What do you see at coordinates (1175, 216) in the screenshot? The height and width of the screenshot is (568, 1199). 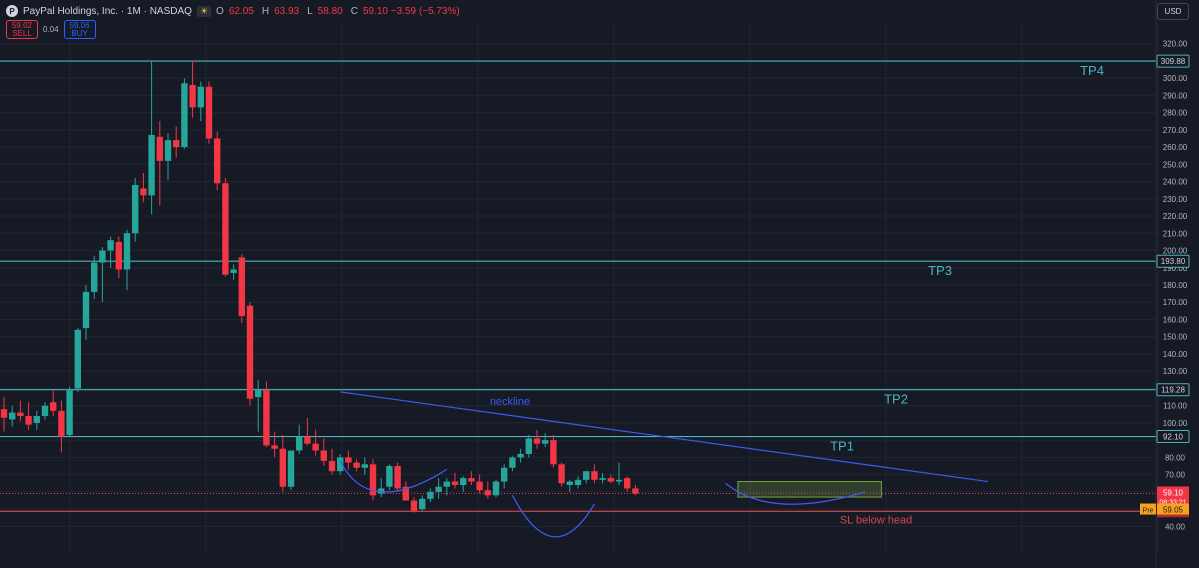 I see `tick-label: 220.00` at bounding box center [1175, 216].